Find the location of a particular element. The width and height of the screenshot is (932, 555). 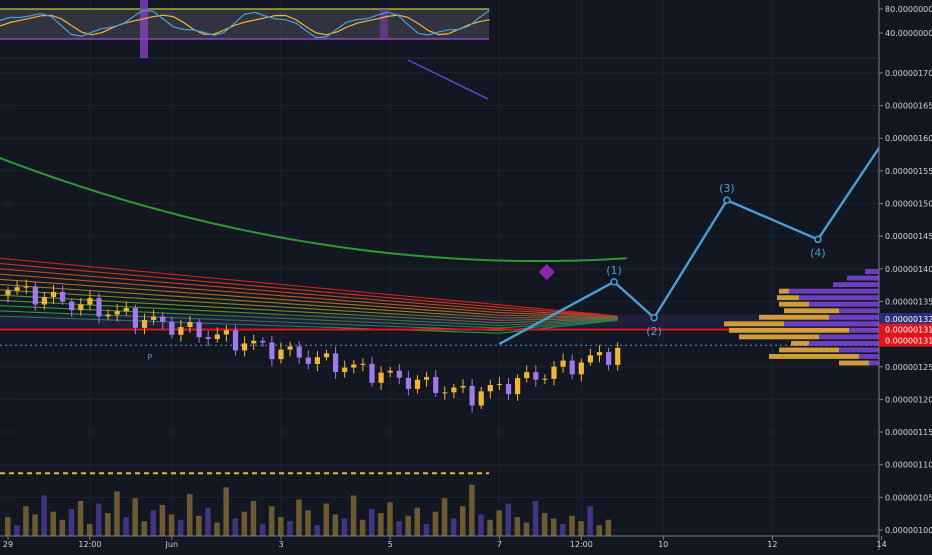

wave-label: (2) is located at coordinates (654, 331).